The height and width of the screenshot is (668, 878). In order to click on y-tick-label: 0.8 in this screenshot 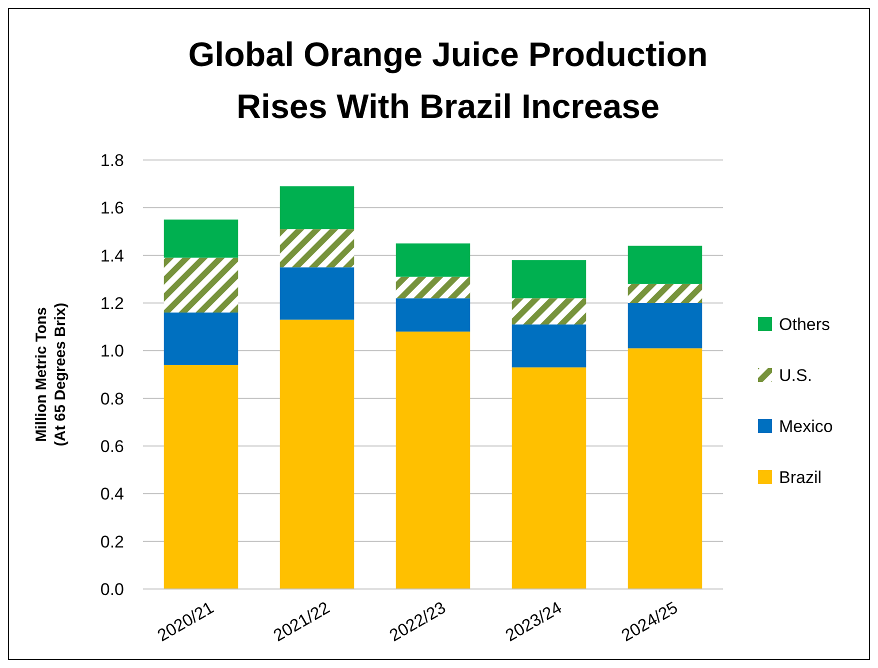, I will do `click(112, 398)`.